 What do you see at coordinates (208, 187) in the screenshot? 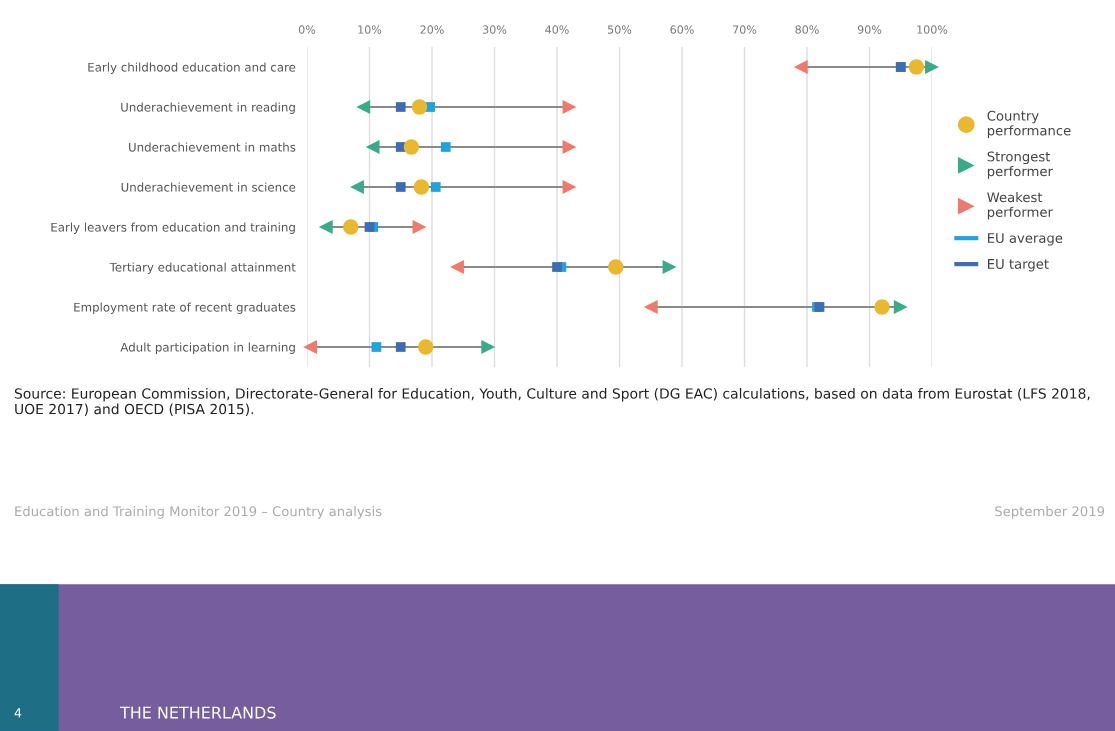
I see `y-tick-label: Underachievement in science` at bounding box center [208, 187].